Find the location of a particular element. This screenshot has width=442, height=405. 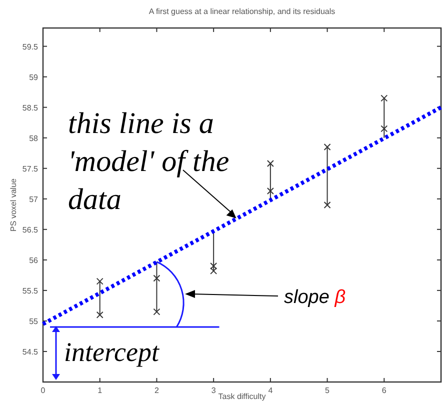

annotation: this line is a 'model' of the data is located at coordinates (149, 161).